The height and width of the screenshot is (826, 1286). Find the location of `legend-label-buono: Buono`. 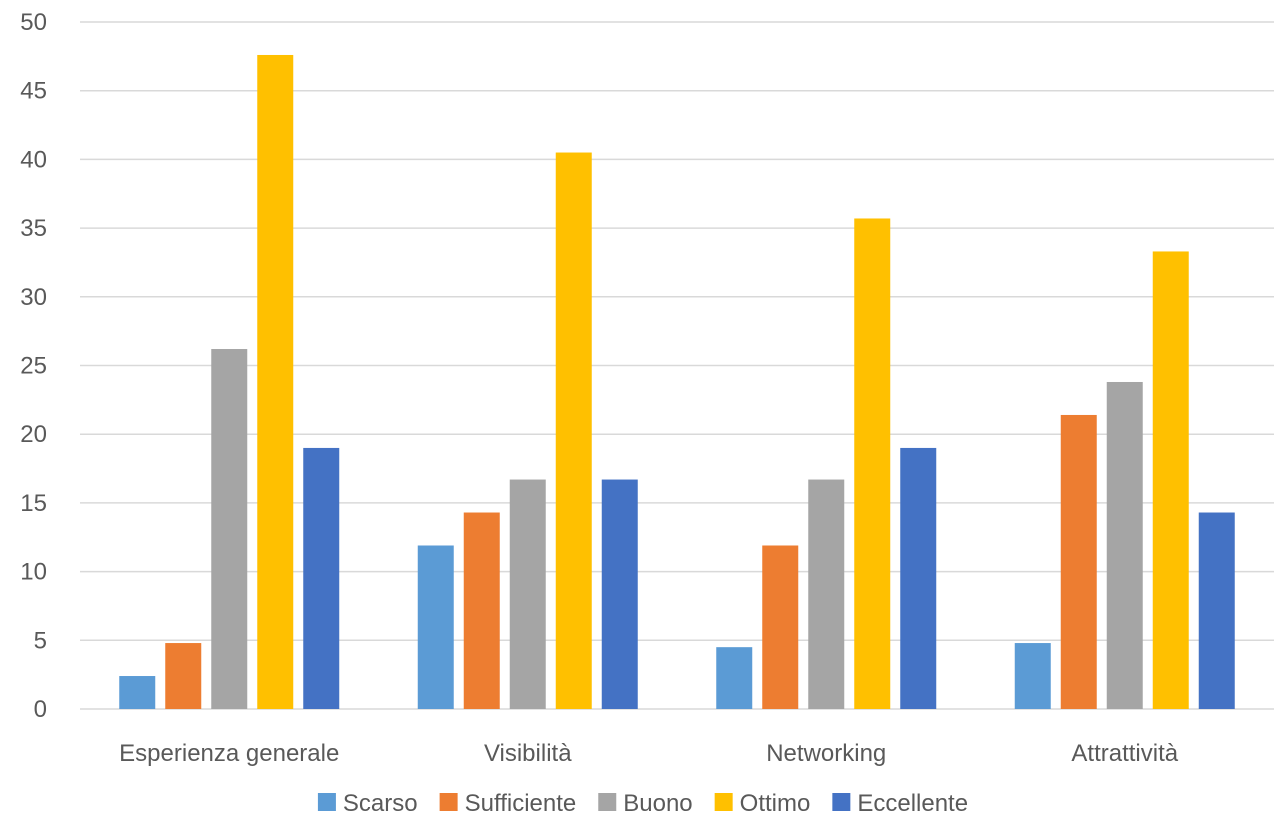

legend-label-buono: Buono is located at coordinates (657, 803).